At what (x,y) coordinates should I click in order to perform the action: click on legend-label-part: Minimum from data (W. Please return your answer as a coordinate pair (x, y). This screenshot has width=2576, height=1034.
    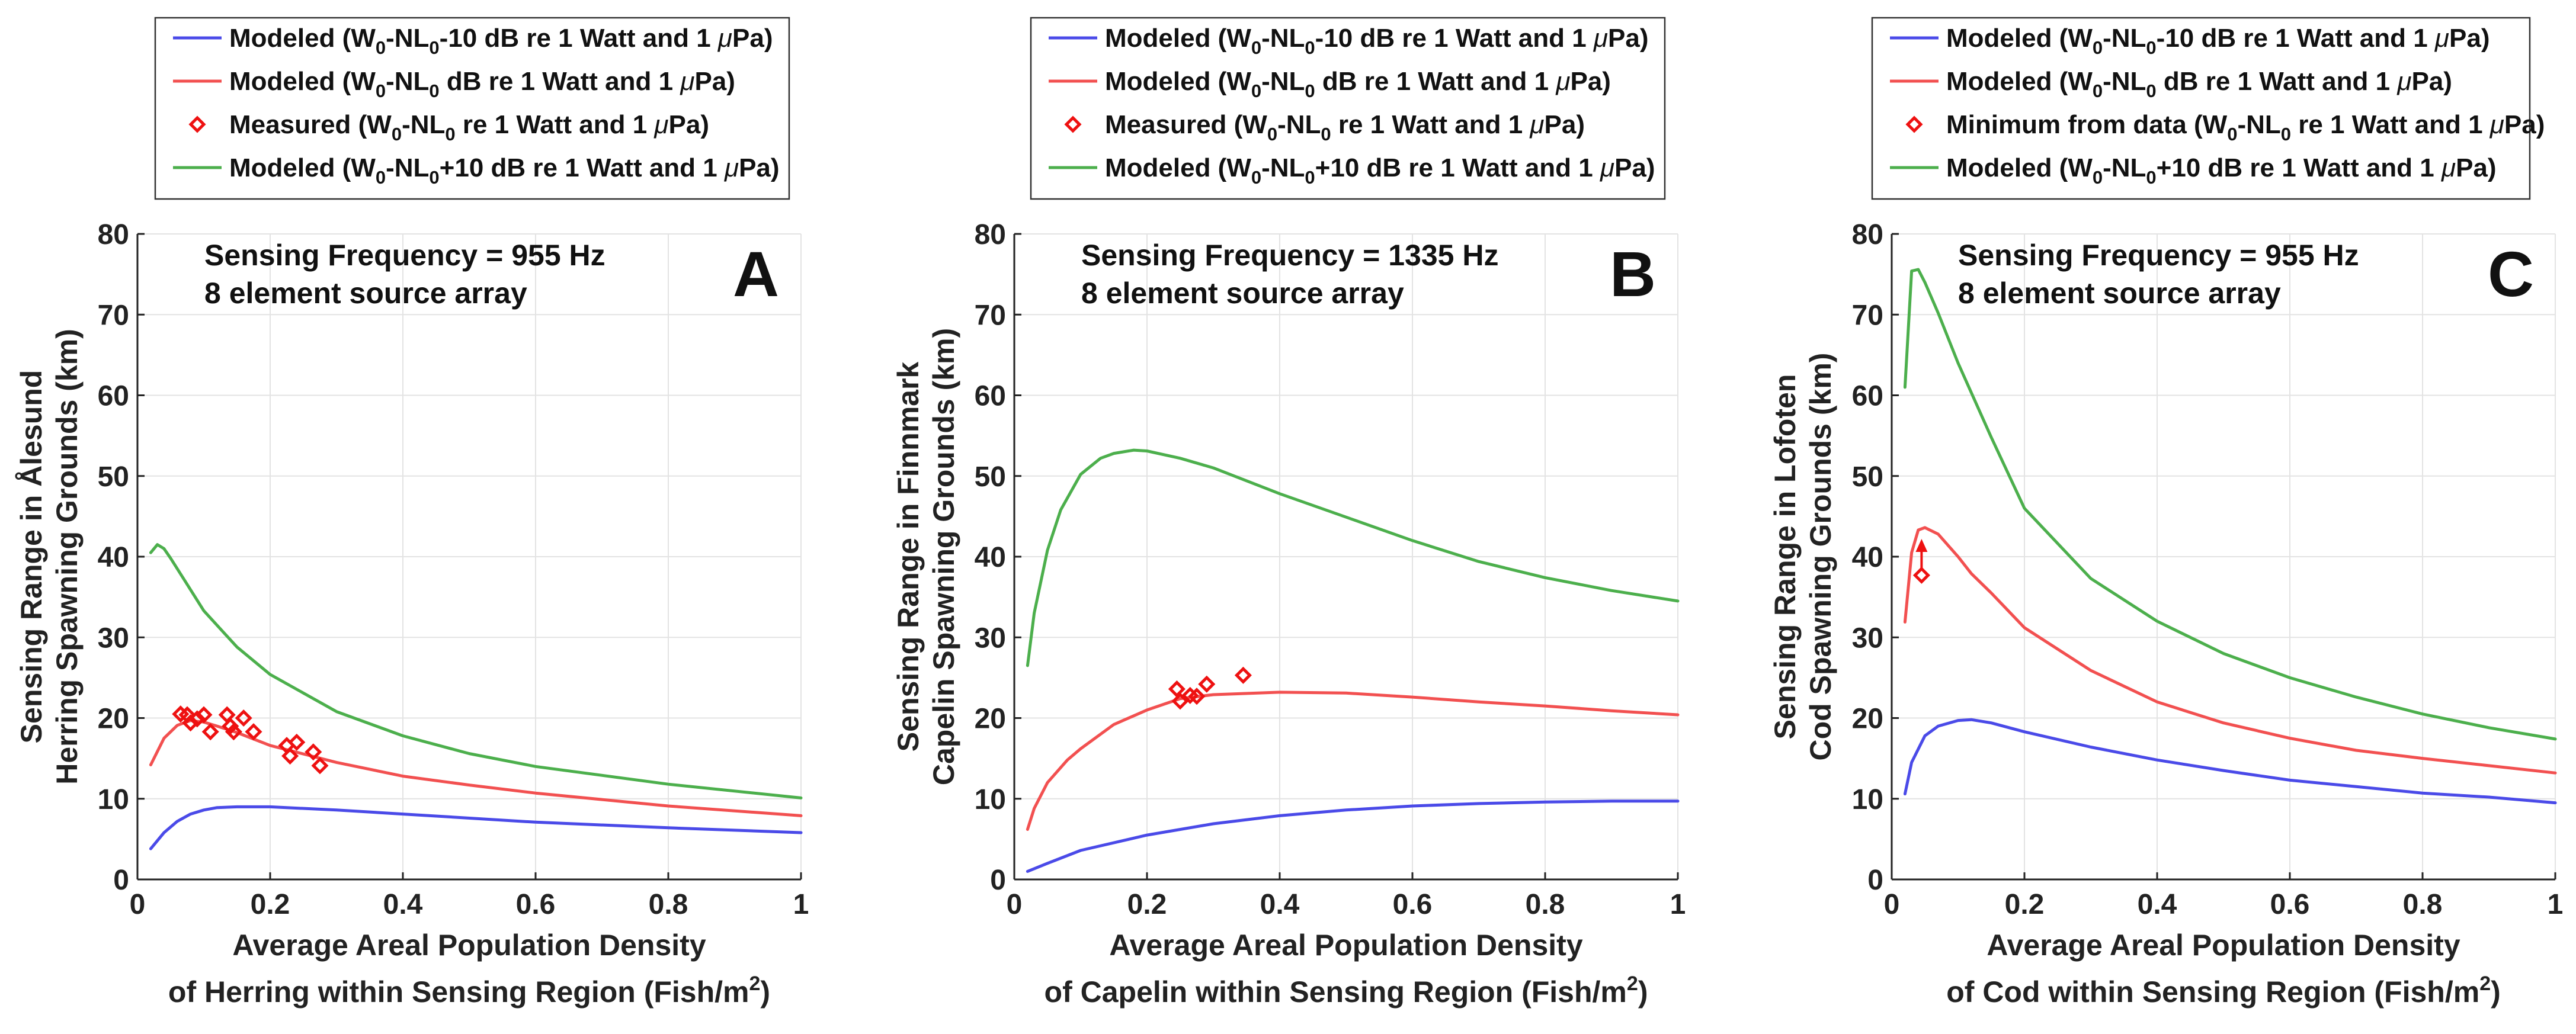
    Looking at the image, I should click on (2087, 124).